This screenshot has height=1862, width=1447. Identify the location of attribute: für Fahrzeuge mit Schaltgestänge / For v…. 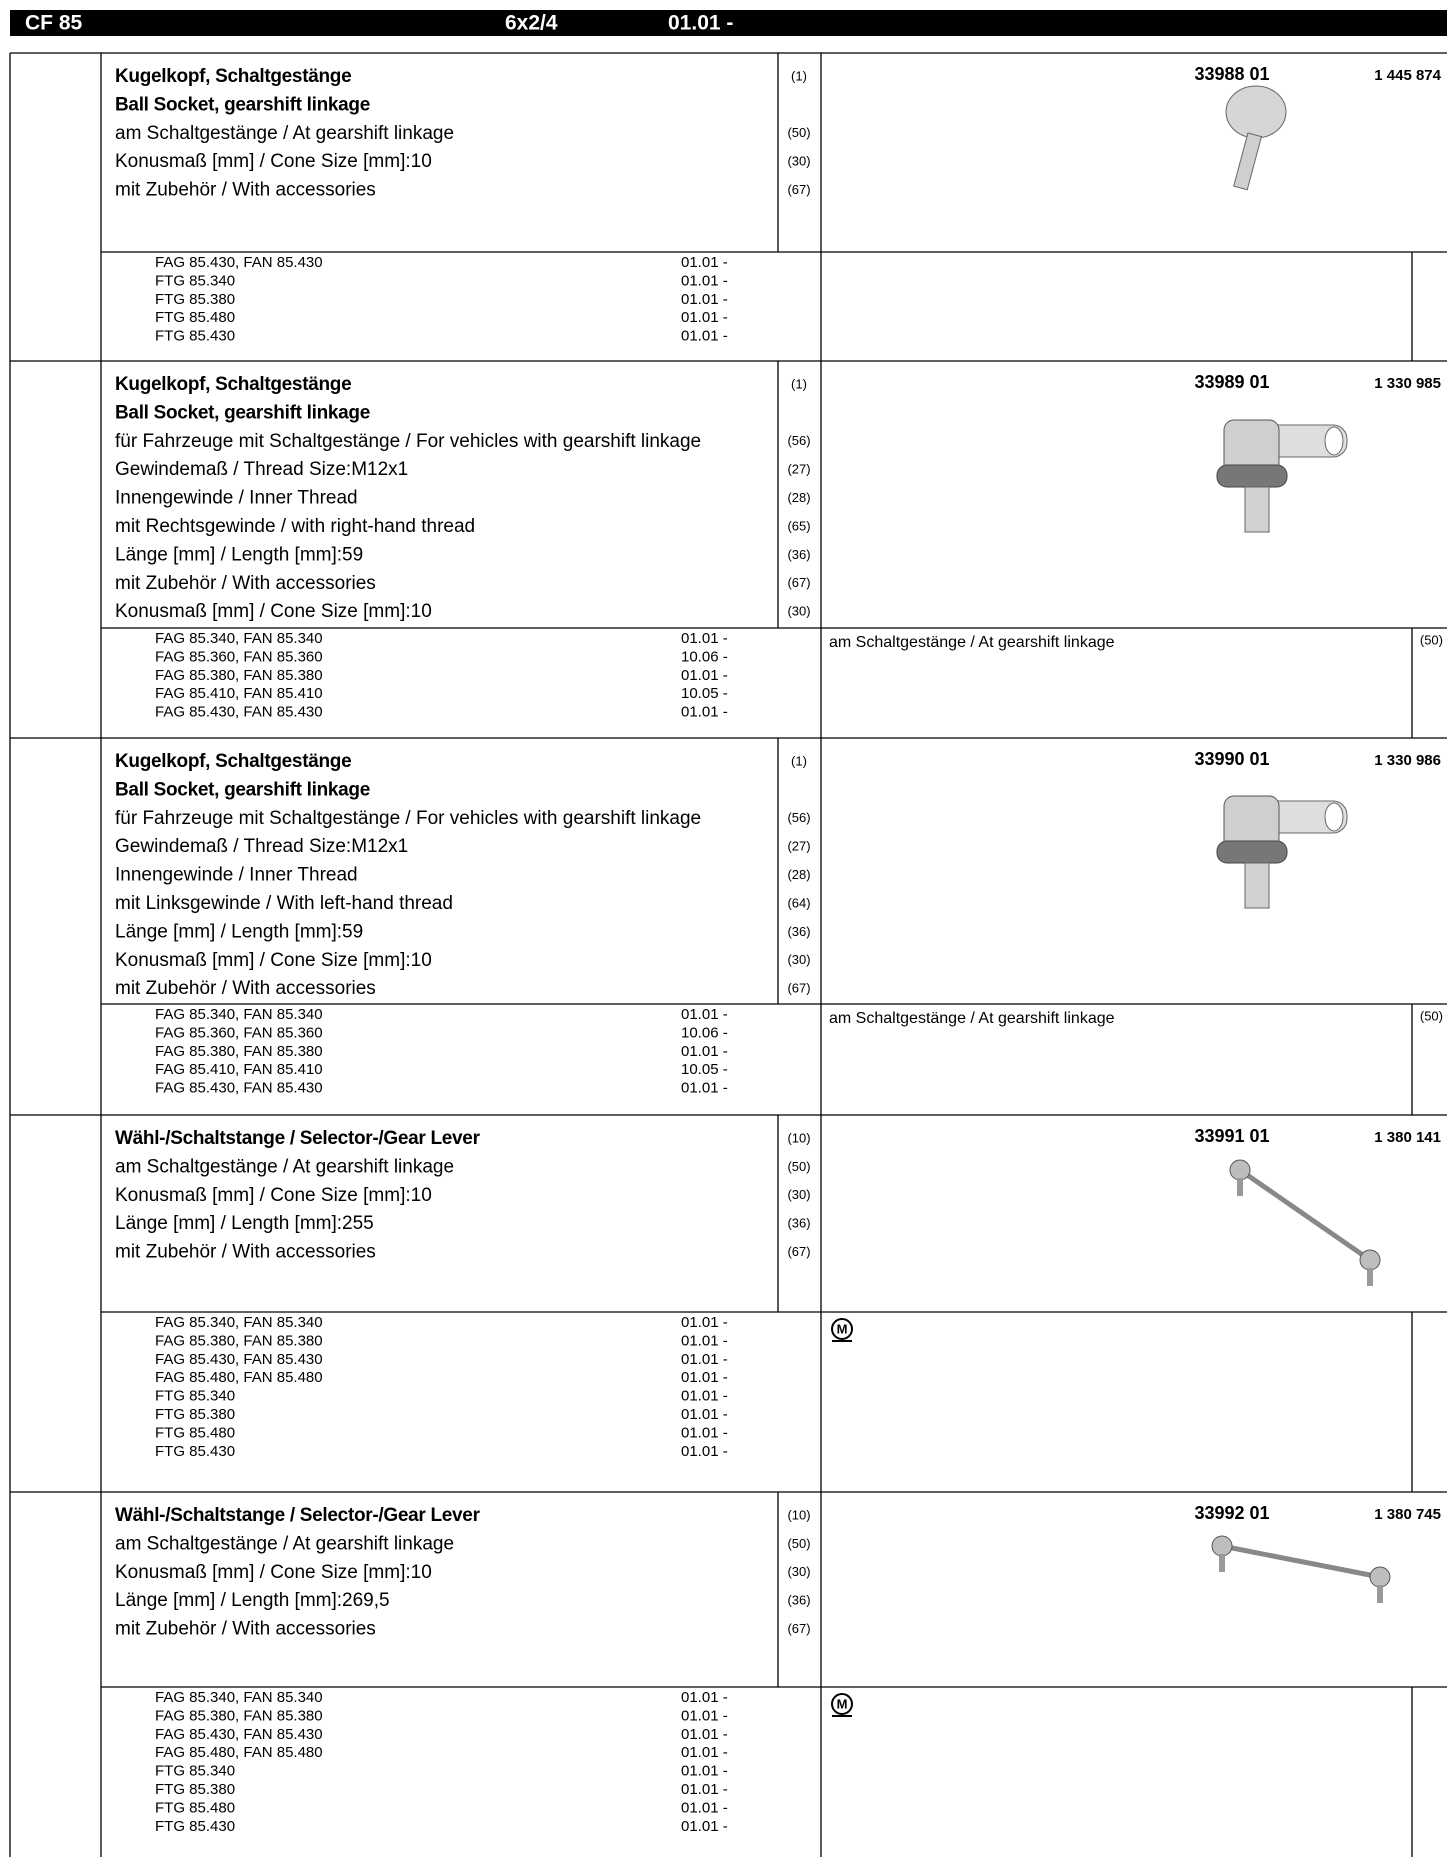
(408, 441).